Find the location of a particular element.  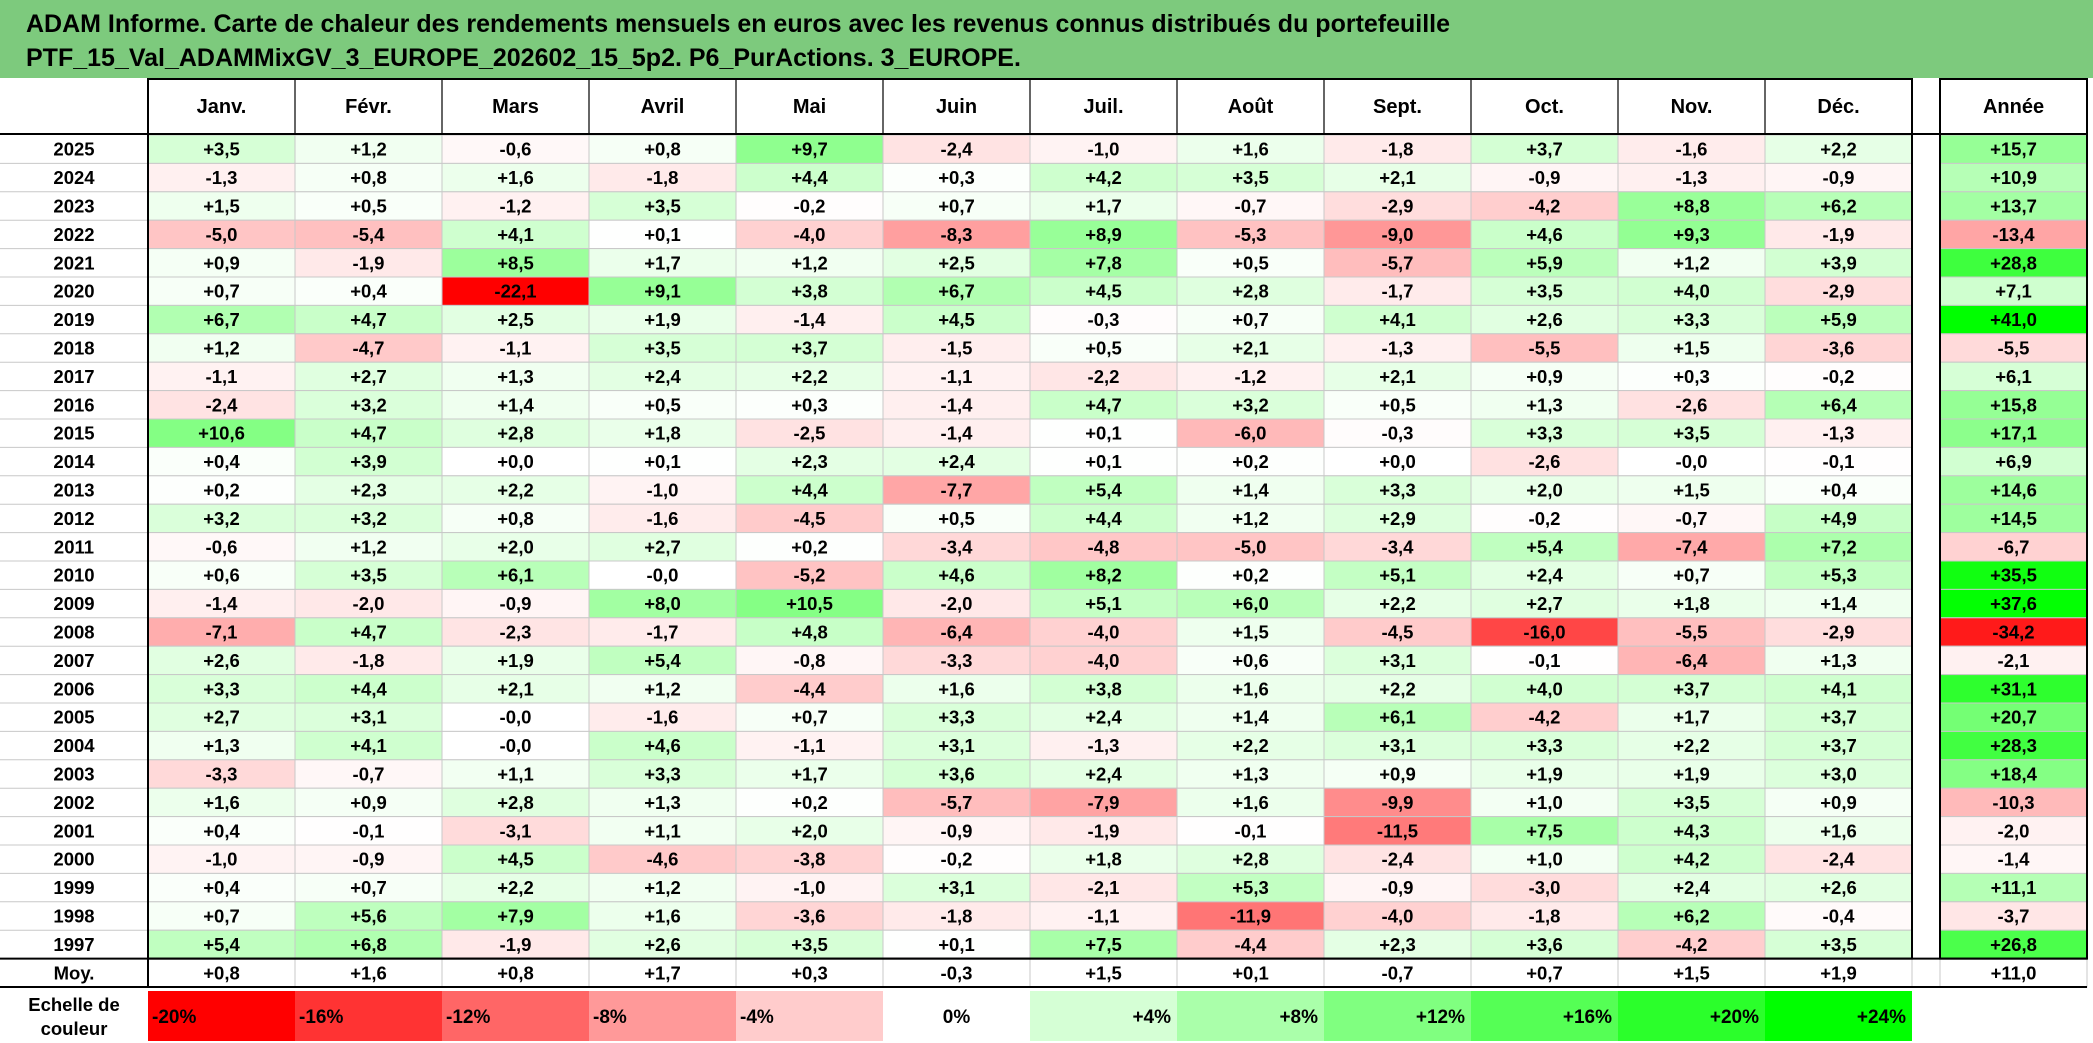

heat-cell-value: +4,5 is located at coordinates (956, 319).